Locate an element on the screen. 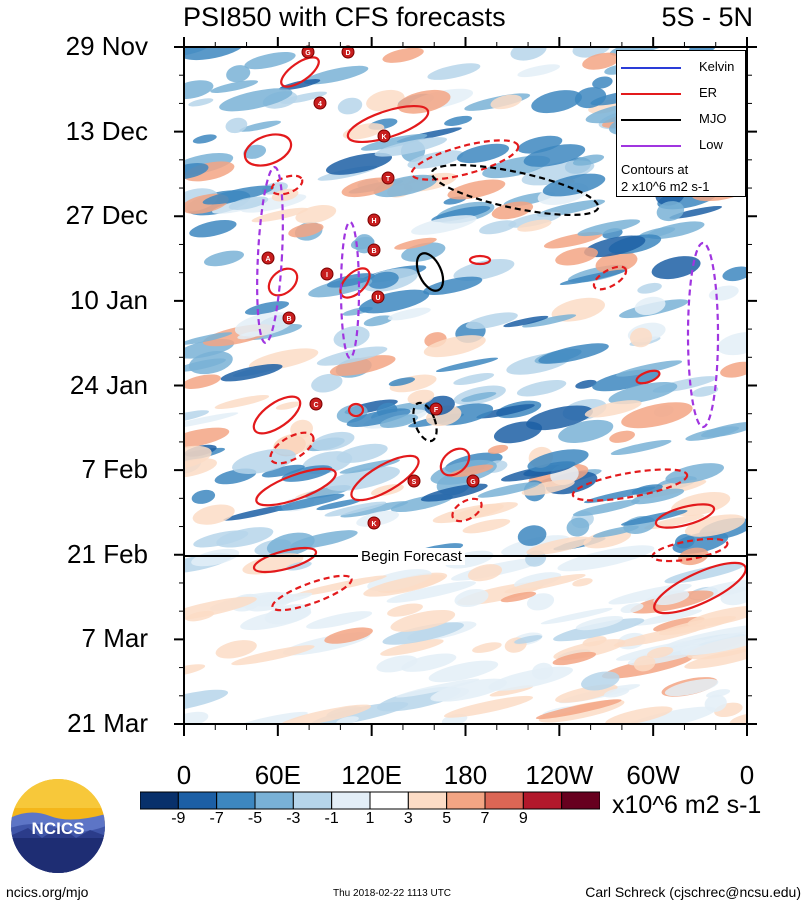 The width and height of the screenshot is (809, 907). y-tick-label: 24 Jan is located at coordinates (108, 384).